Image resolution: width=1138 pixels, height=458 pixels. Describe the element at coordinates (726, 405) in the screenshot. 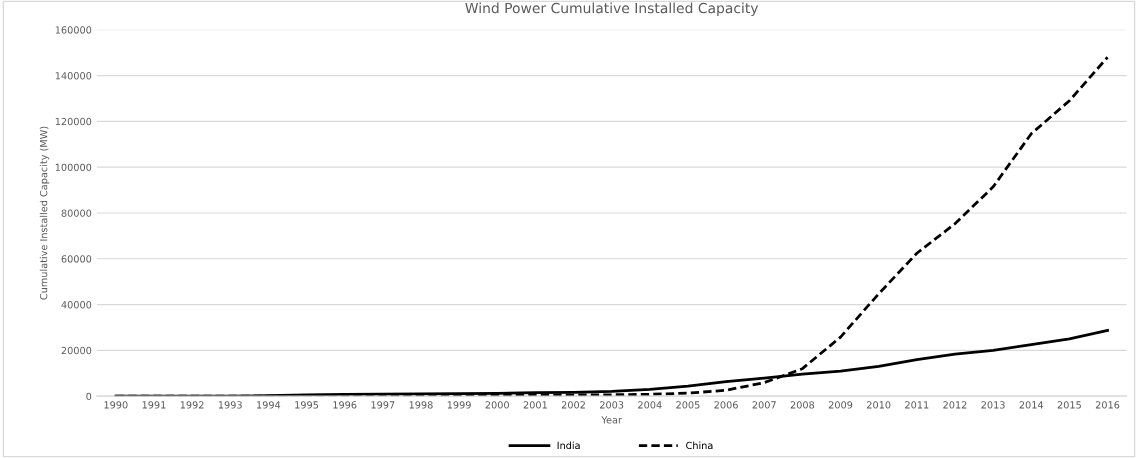

I see `x-tick-label: 2006` at that location.